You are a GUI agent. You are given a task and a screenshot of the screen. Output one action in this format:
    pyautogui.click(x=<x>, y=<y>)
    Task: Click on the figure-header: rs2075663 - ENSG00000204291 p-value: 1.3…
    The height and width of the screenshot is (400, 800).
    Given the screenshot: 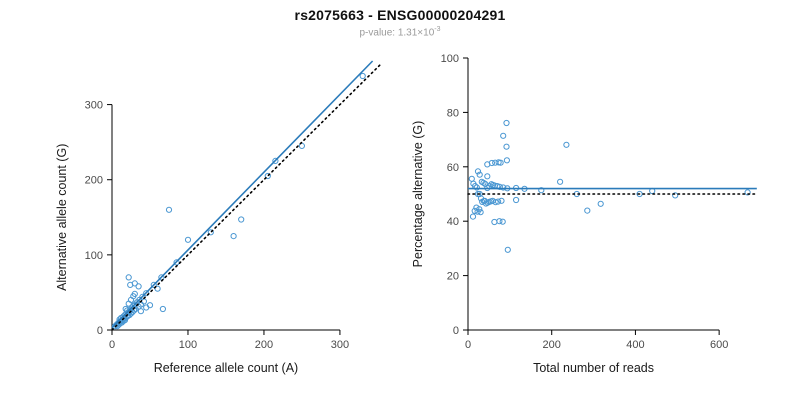 What is the action you would take?
    pyautogui.click(x=400, y=22)
    